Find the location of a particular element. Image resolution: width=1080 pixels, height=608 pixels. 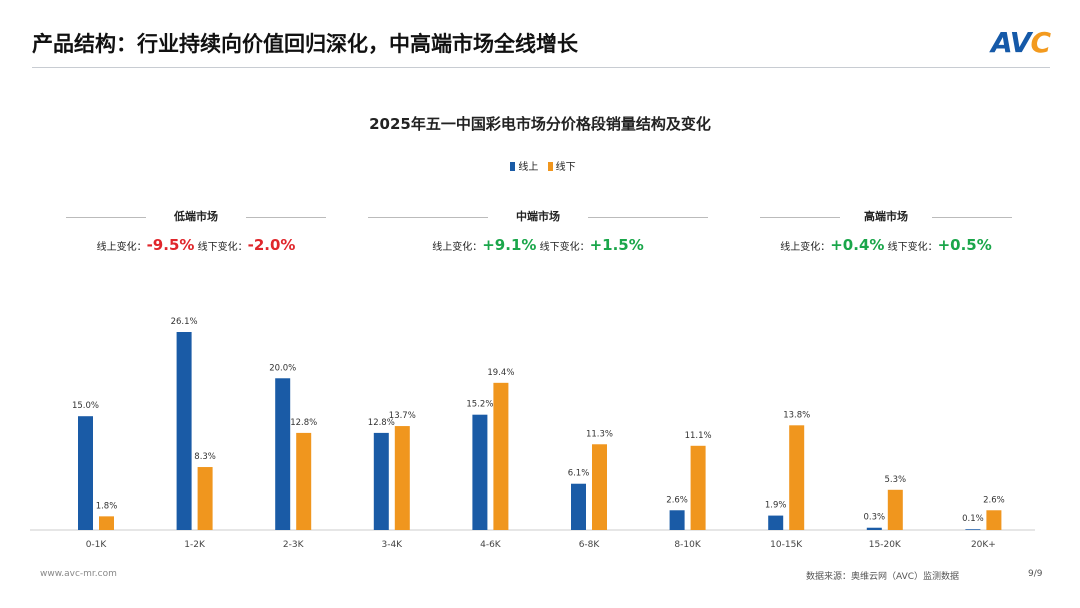

data-label: 20.0% is located at coordinates (282, 368).